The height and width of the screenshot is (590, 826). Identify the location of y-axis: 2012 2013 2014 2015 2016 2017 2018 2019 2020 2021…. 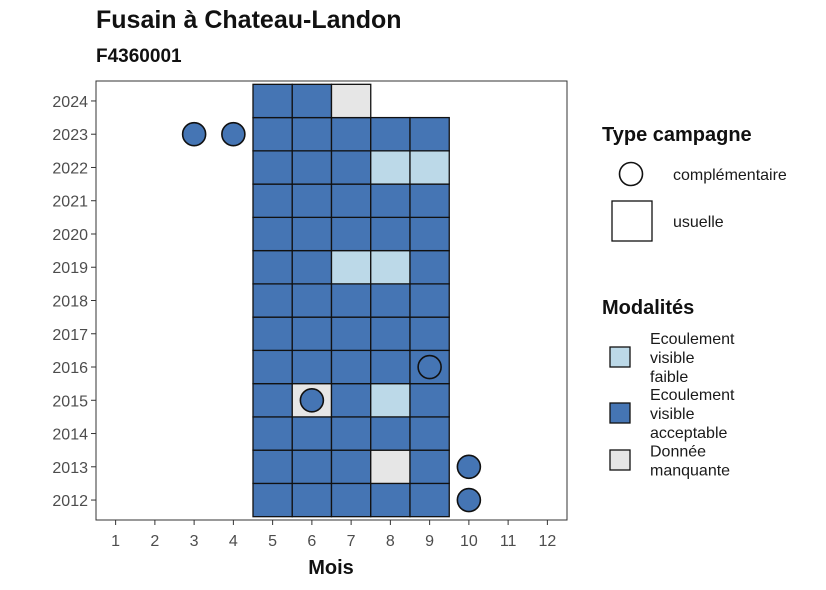
(74, 302).